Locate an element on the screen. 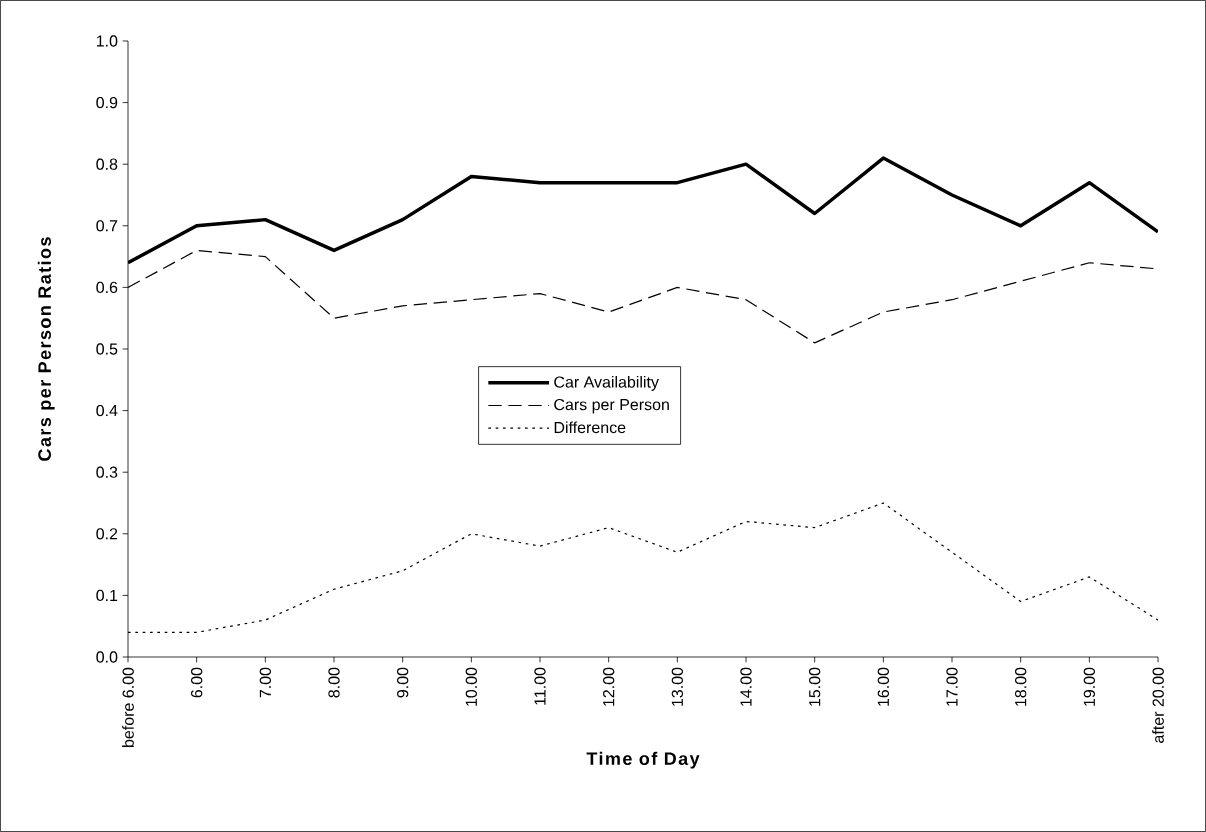 The width and height of the screenshot is (1206, 832). y-tick-label: 1.0 is located at coordinates (107, 41).